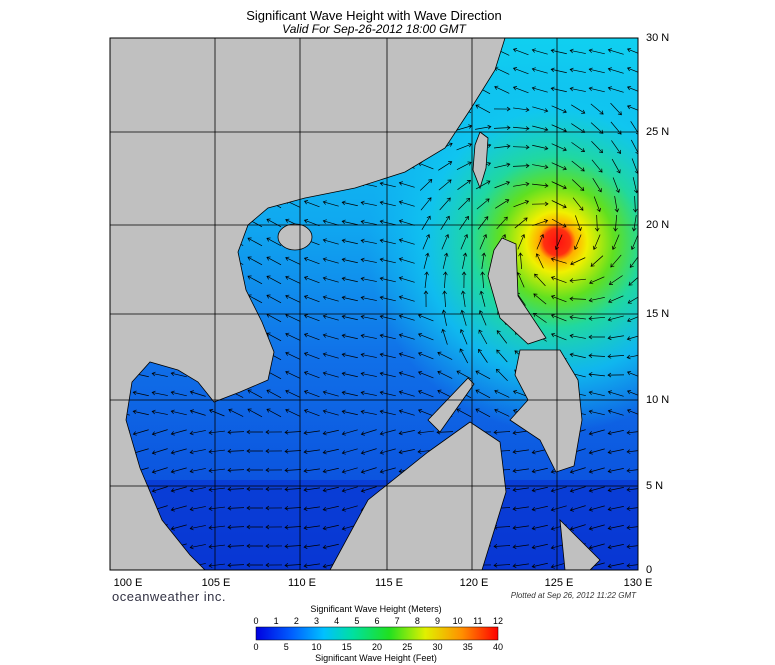  Describe the element at coordinates (418, 495) in the screenshot. I see `borneo` at that location.